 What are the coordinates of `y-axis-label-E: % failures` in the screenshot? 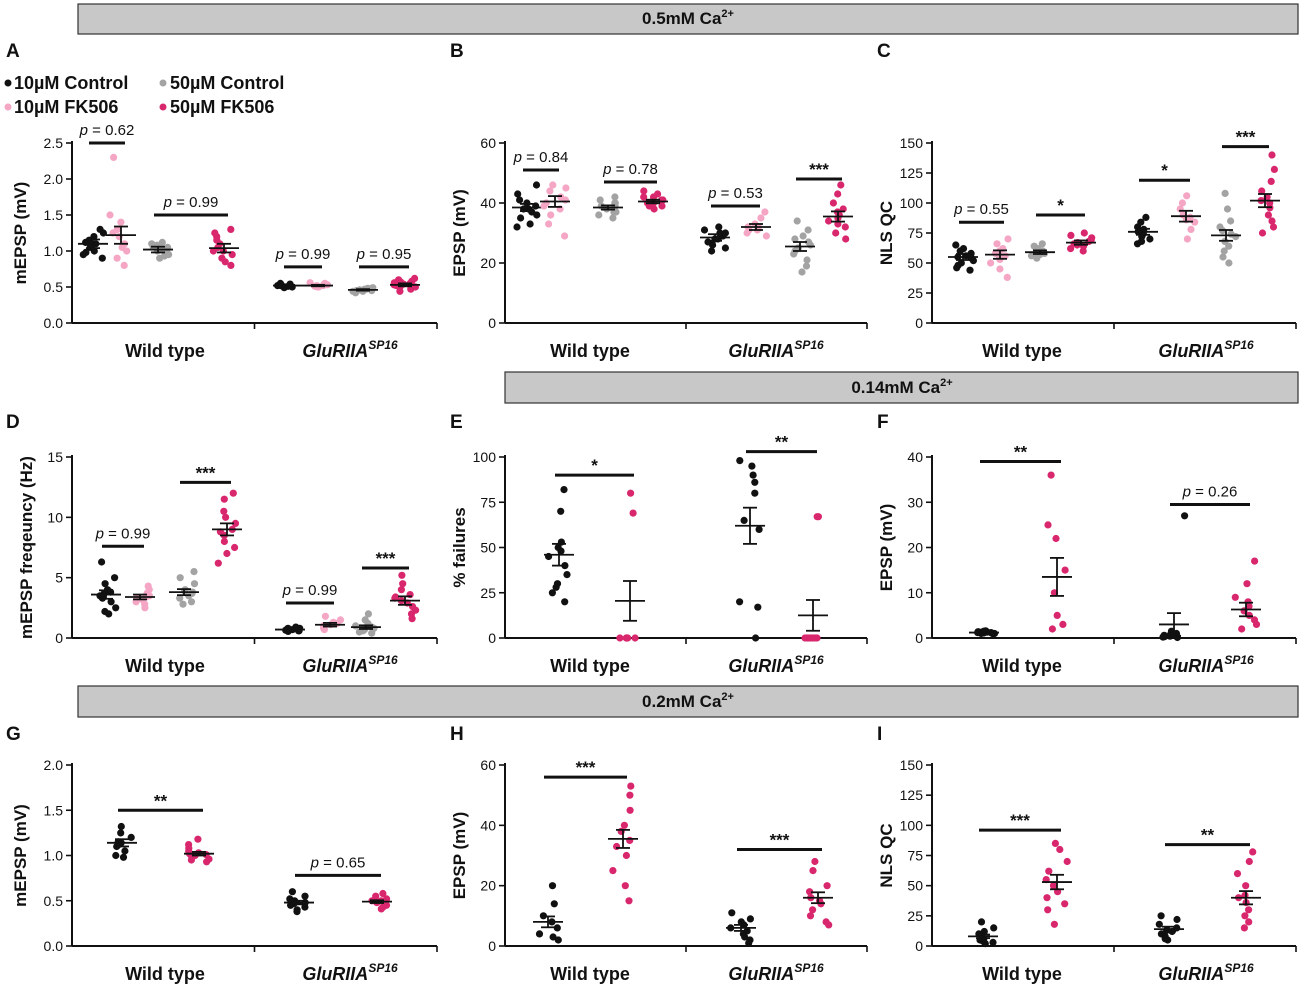 It's located at (459, 547).